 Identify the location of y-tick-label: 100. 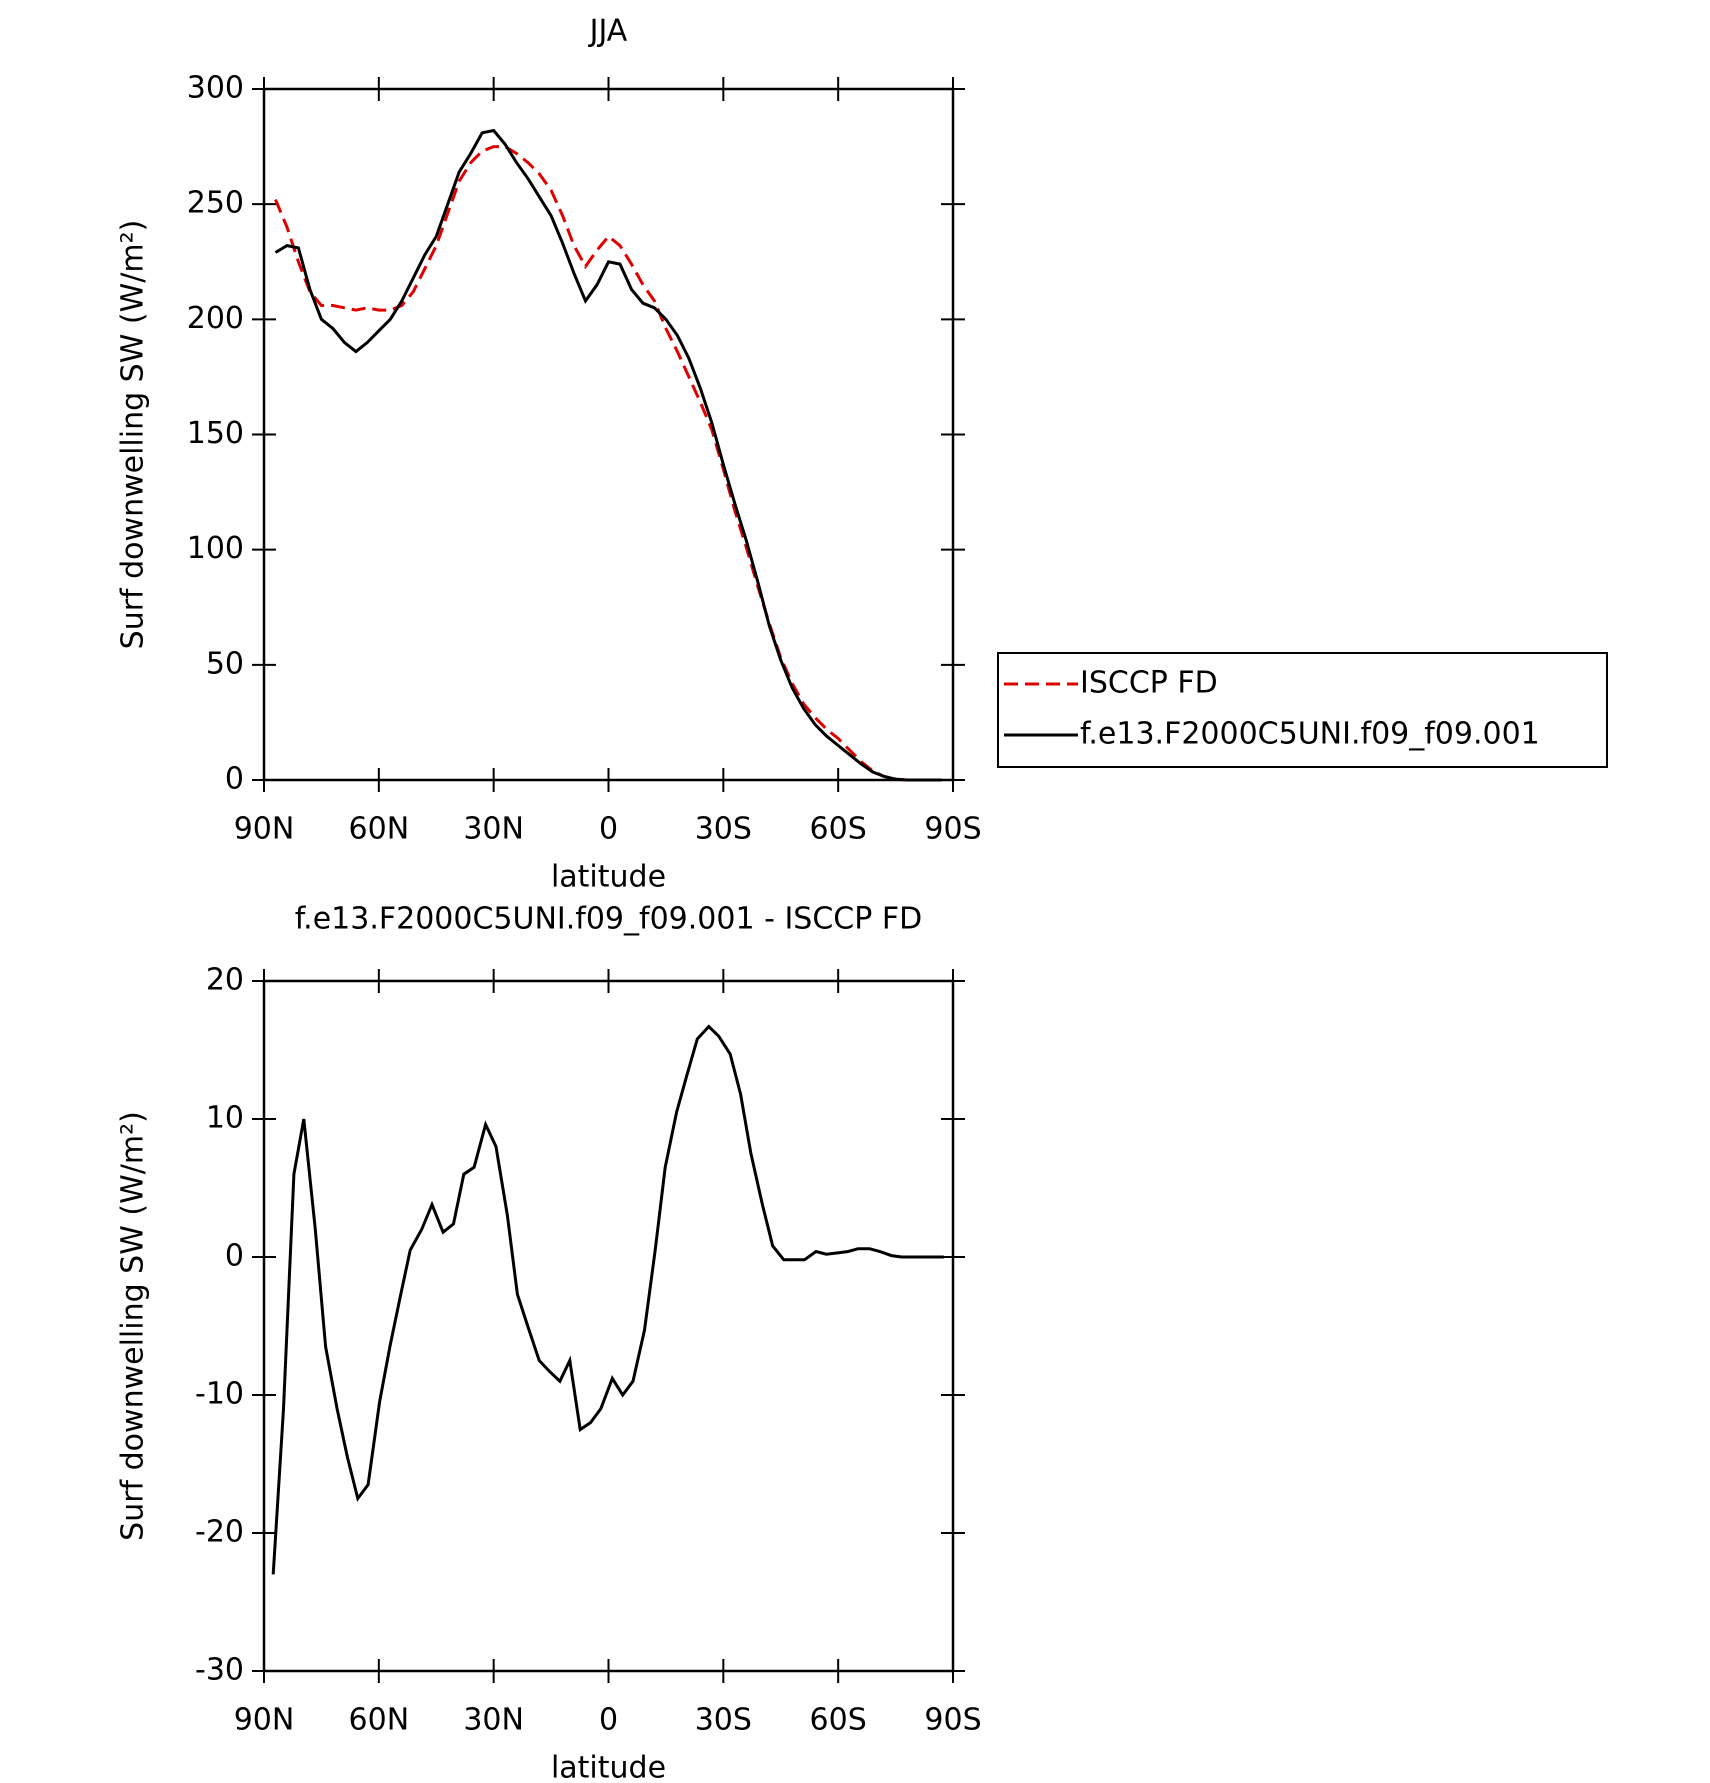
(215, 548).